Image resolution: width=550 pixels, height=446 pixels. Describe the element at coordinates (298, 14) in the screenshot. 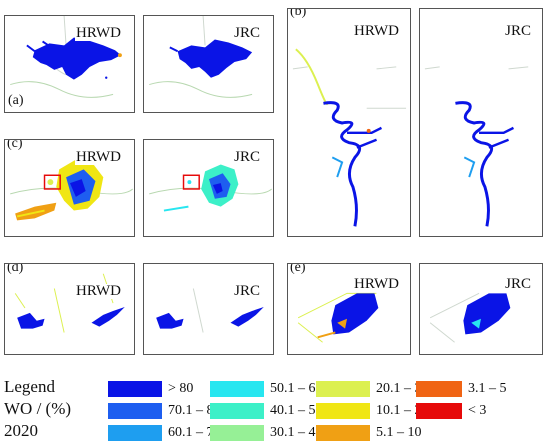

I see `panel-label: (b)` at that location.